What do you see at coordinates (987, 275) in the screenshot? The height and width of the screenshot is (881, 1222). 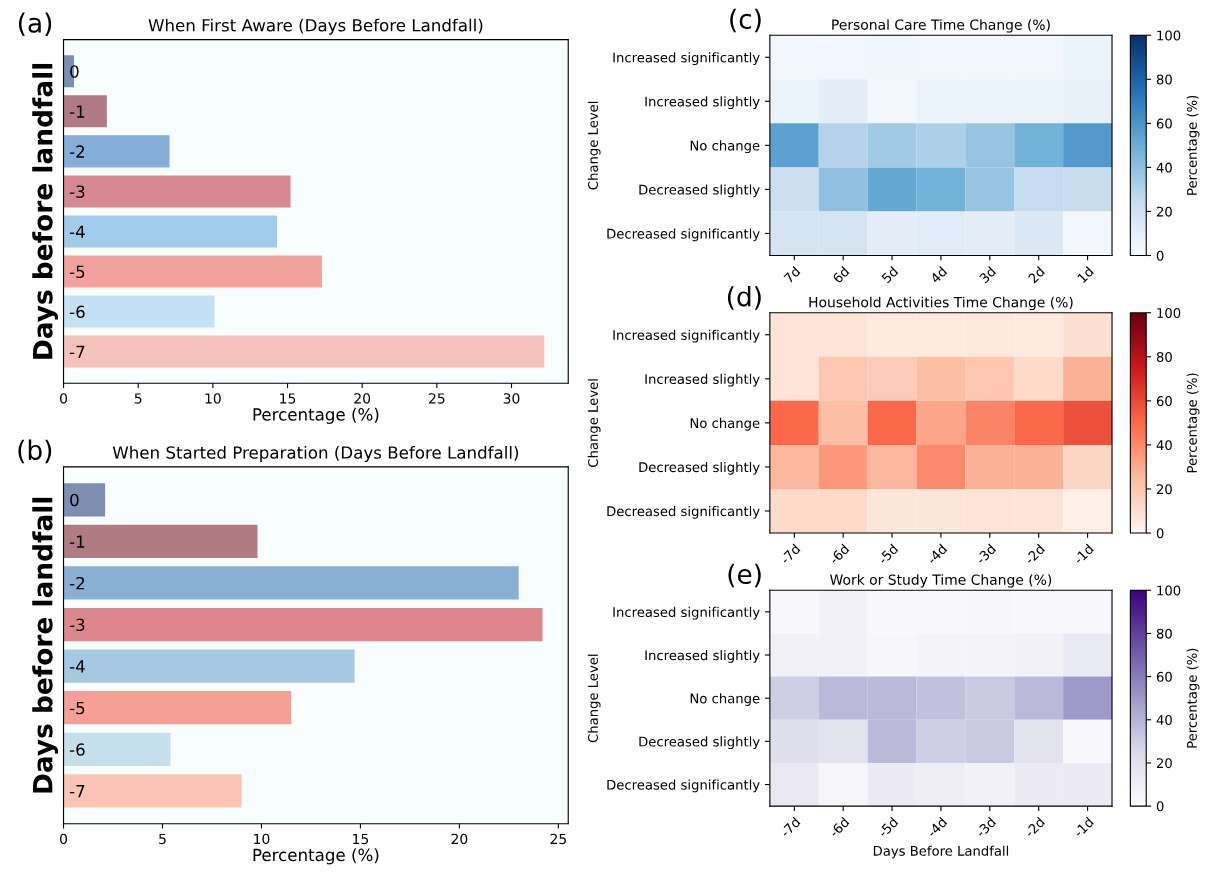 I see `x-tick-label: 3d` at bounding box center [987, 275].